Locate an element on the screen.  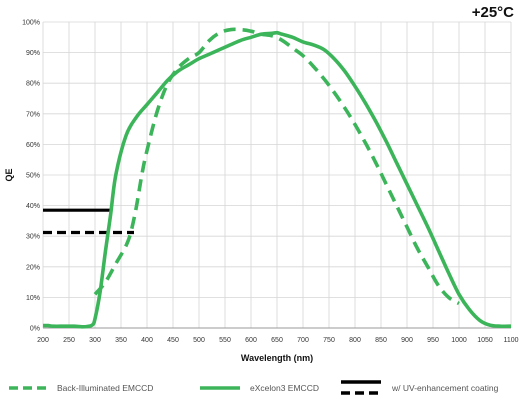
x-tick-label: 950 is located at coordinates (433, 340).